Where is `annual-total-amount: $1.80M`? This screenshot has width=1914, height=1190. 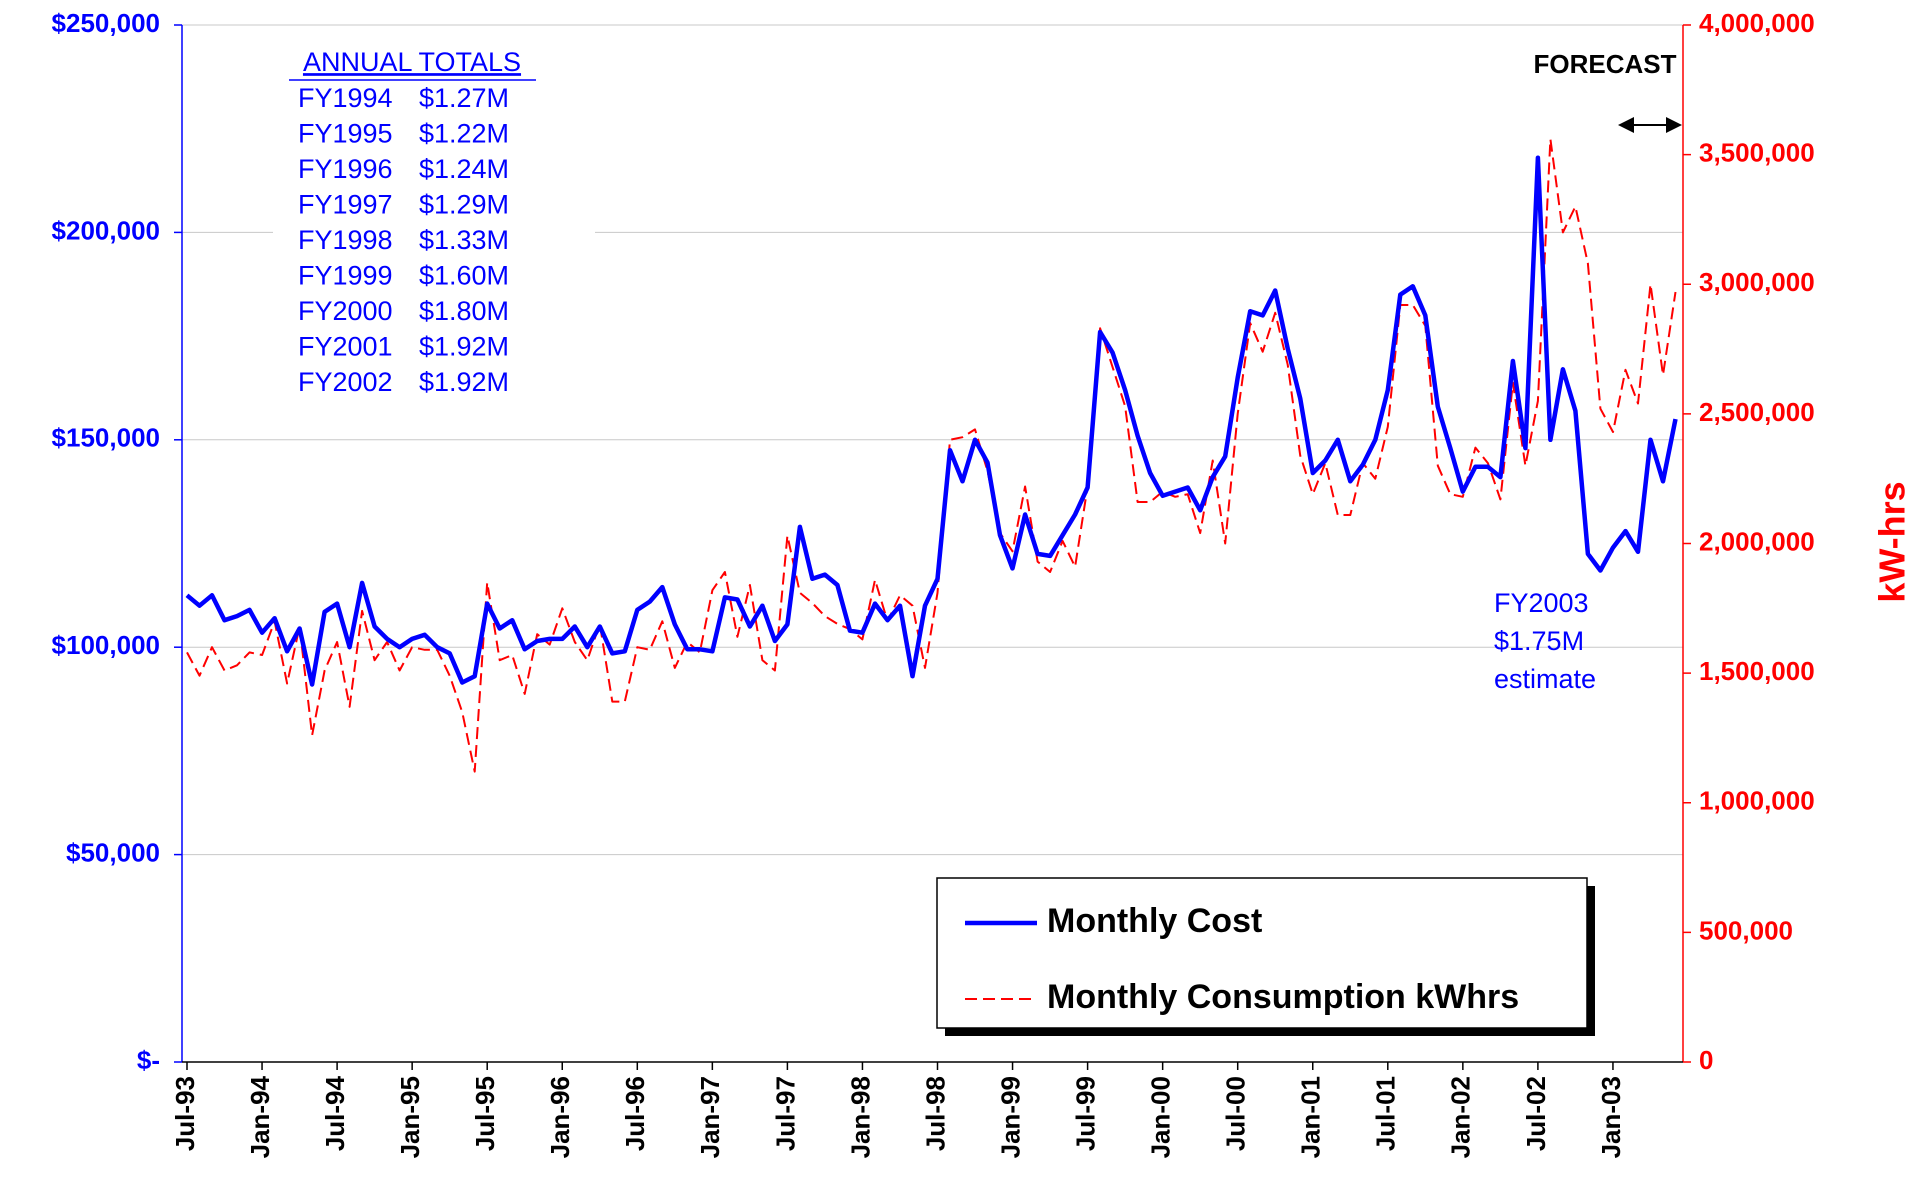 annual-total-amount: $1.80M is located at coordinates (464, 311).